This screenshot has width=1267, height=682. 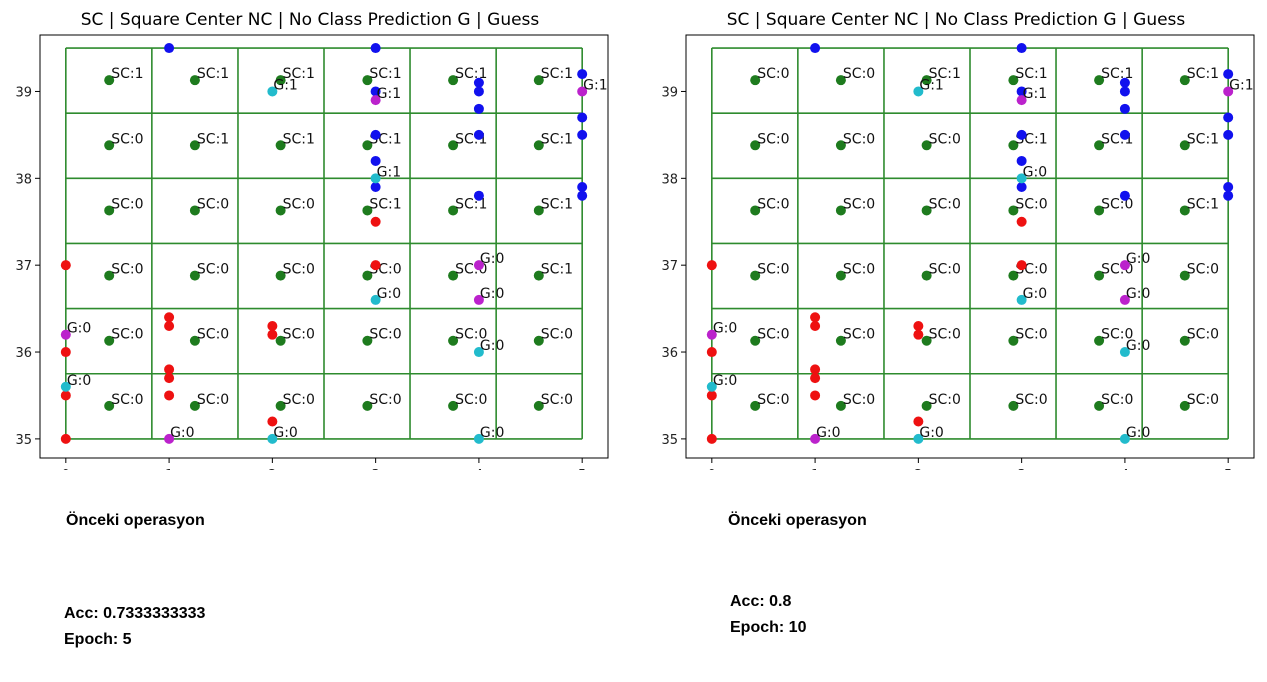 What do you see at coordinates (768, 627) in the screenshot?
I see `epoch-label: Epoch: 10` at bounding box center [768, 627].